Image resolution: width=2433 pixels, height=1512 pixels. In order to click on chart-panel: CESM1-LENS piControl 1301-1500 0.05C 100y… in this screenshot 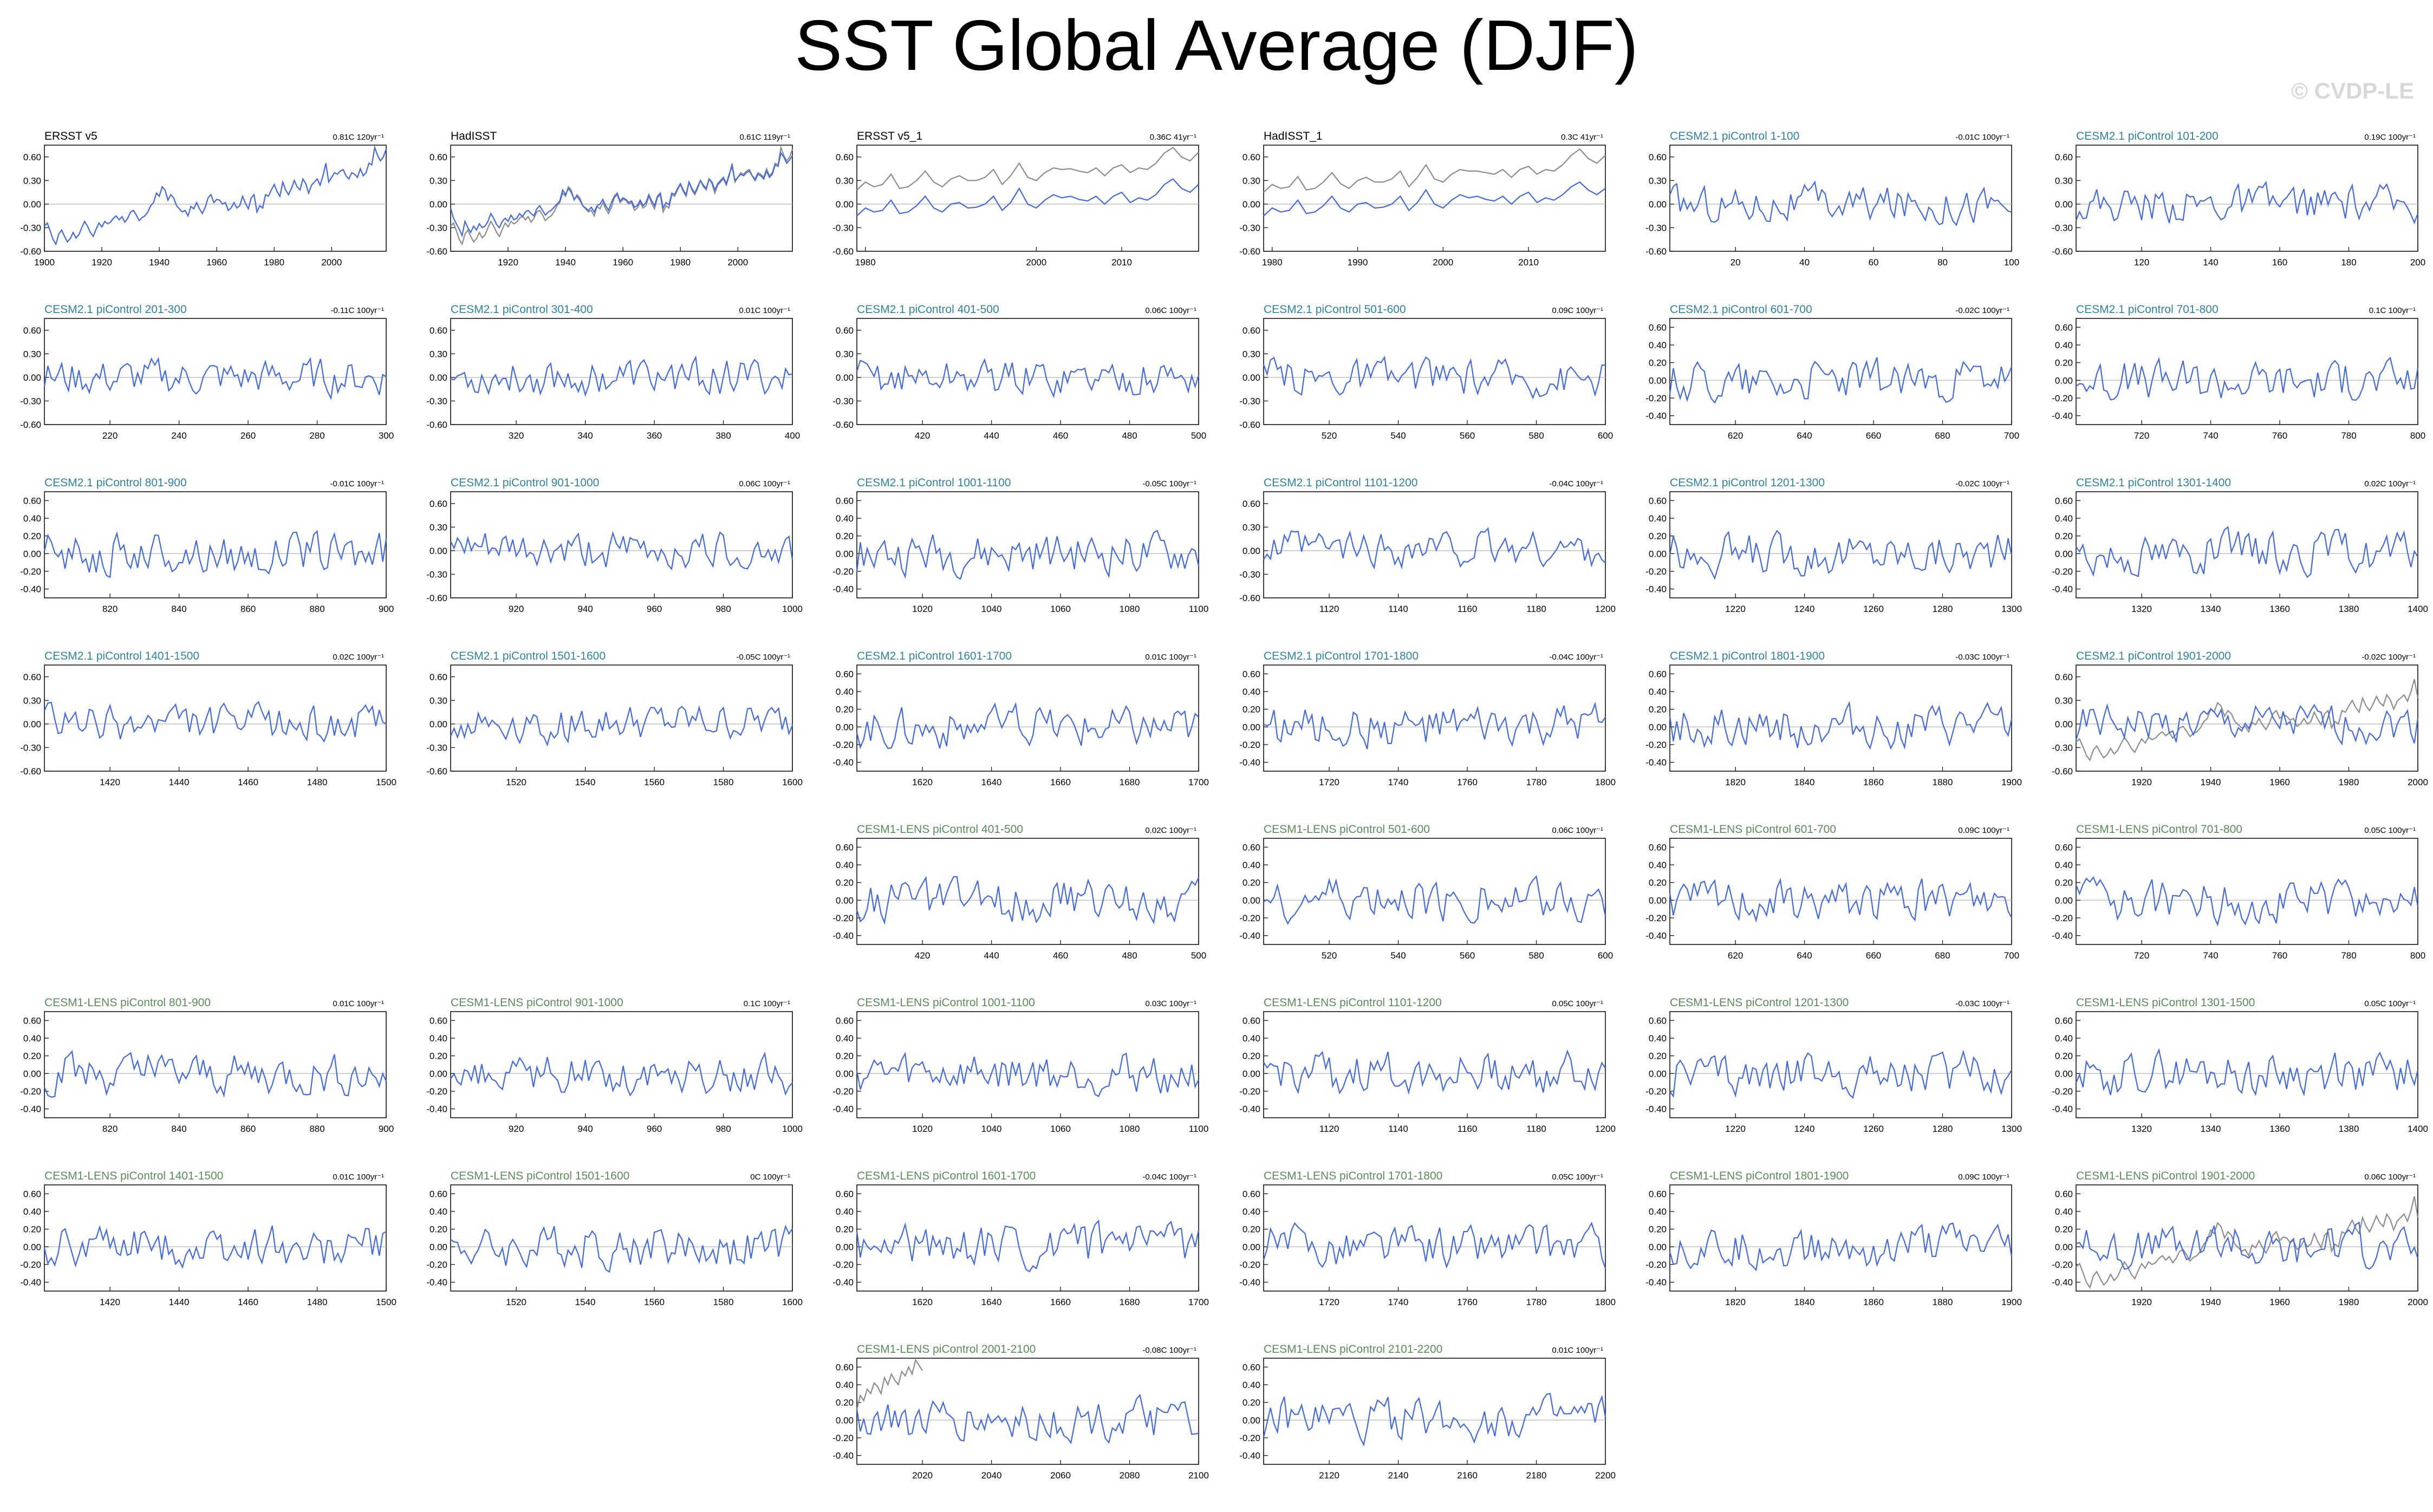, I will do `click(2240, 1065)`.